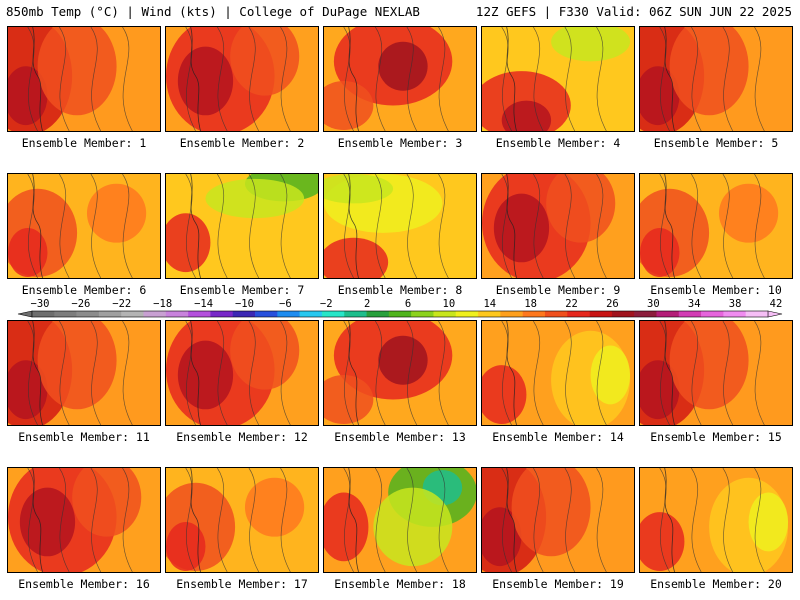 The image size is (800, 600). Describe the element at coordinates (558, 437) in the screenshot. I see `ensemble-member-label: Ensemble Member: 14` at that location.